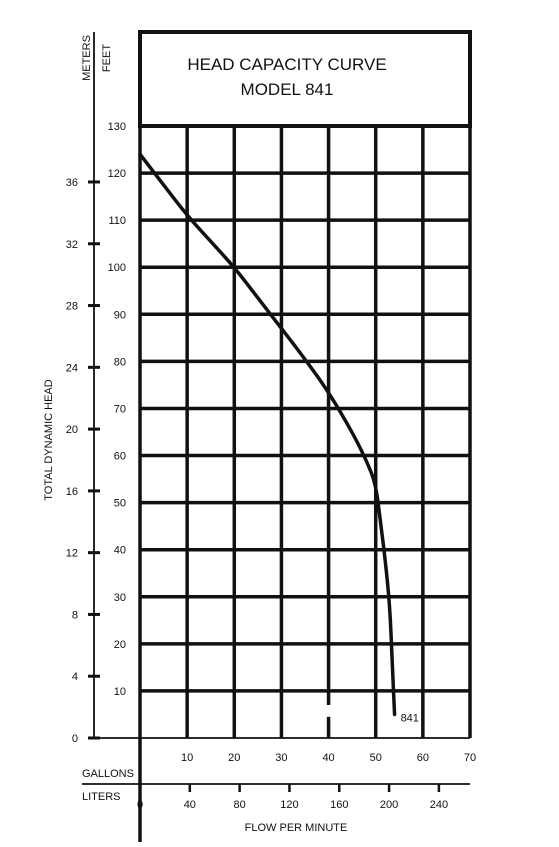  I want to click on feet-tick-label: 70, so click(120, 409).